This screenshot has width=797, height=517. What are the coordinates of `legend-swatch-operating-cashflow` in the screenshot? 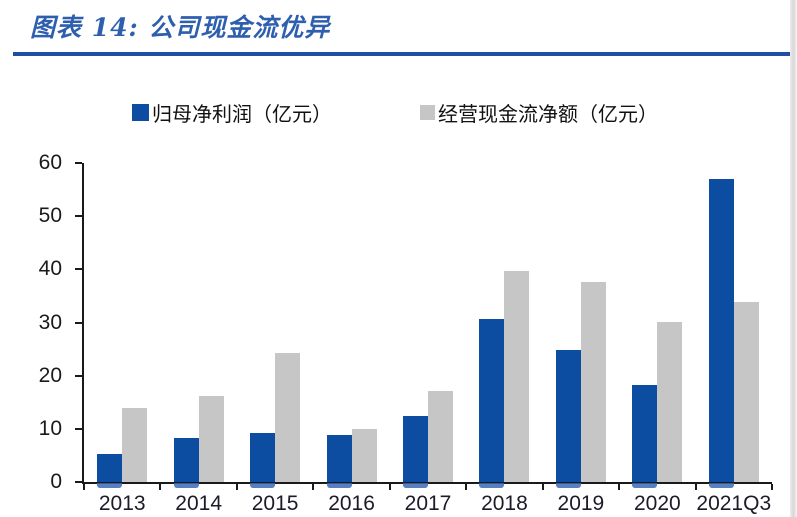 It's located at (427, 112).